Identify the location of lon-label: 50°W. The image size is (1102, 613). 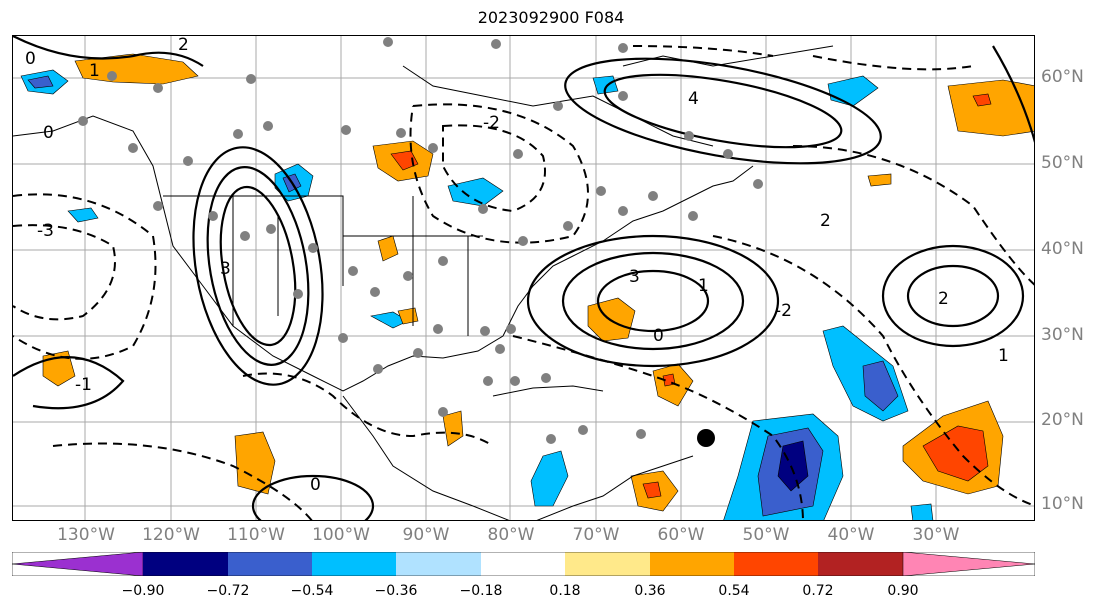
(766, 535).